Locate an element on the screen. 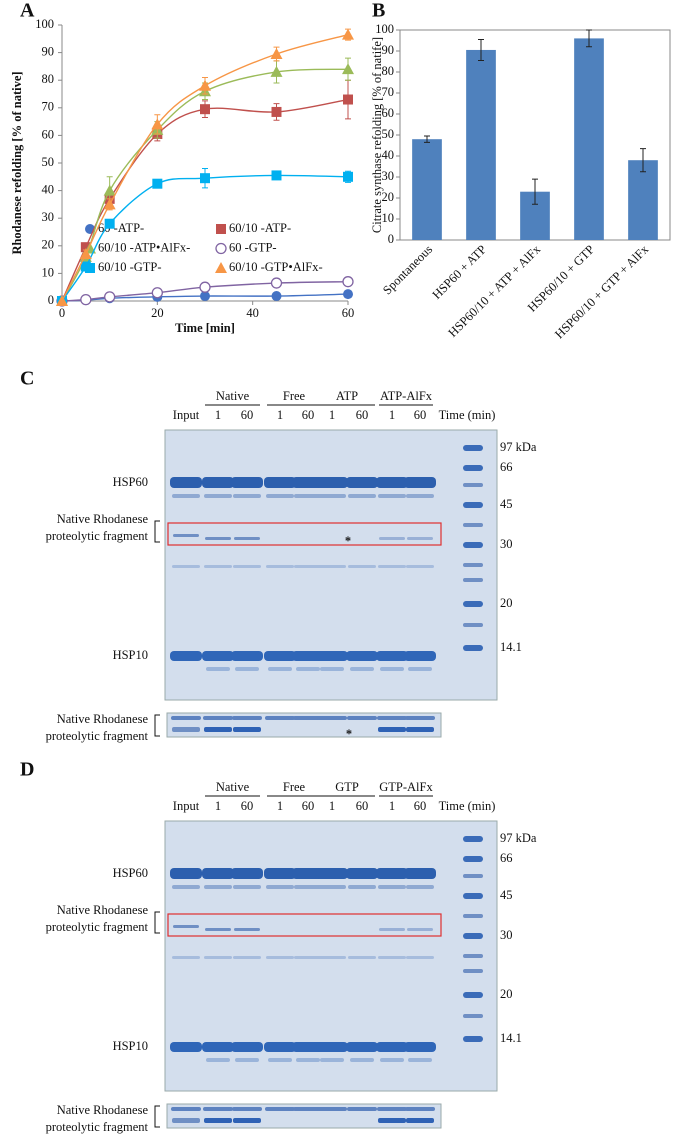 Image resolution: width=675 pixels, height=1144 pixels. legend-entry: 60 -GTP- is located at coordinates (246, 247).